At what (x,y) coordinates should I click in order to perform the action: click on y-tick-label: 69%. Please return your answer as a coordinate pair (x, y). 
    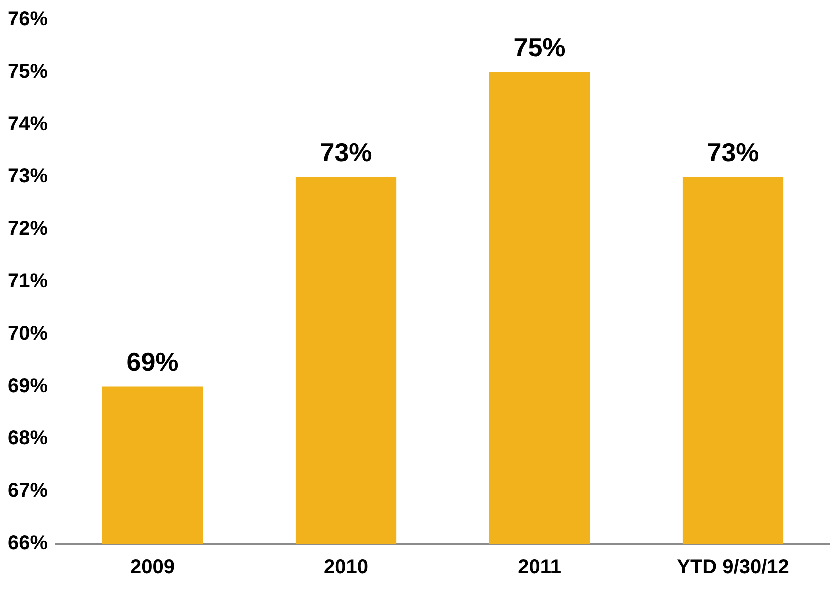
    Looking at the image, I should click on (28, 386).